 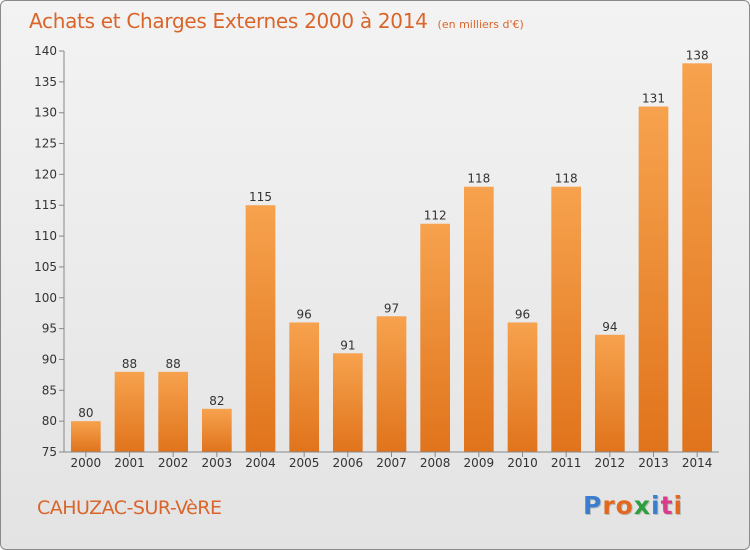 I want to click on x-tick-label: 2000, so click(x=86, y=463).